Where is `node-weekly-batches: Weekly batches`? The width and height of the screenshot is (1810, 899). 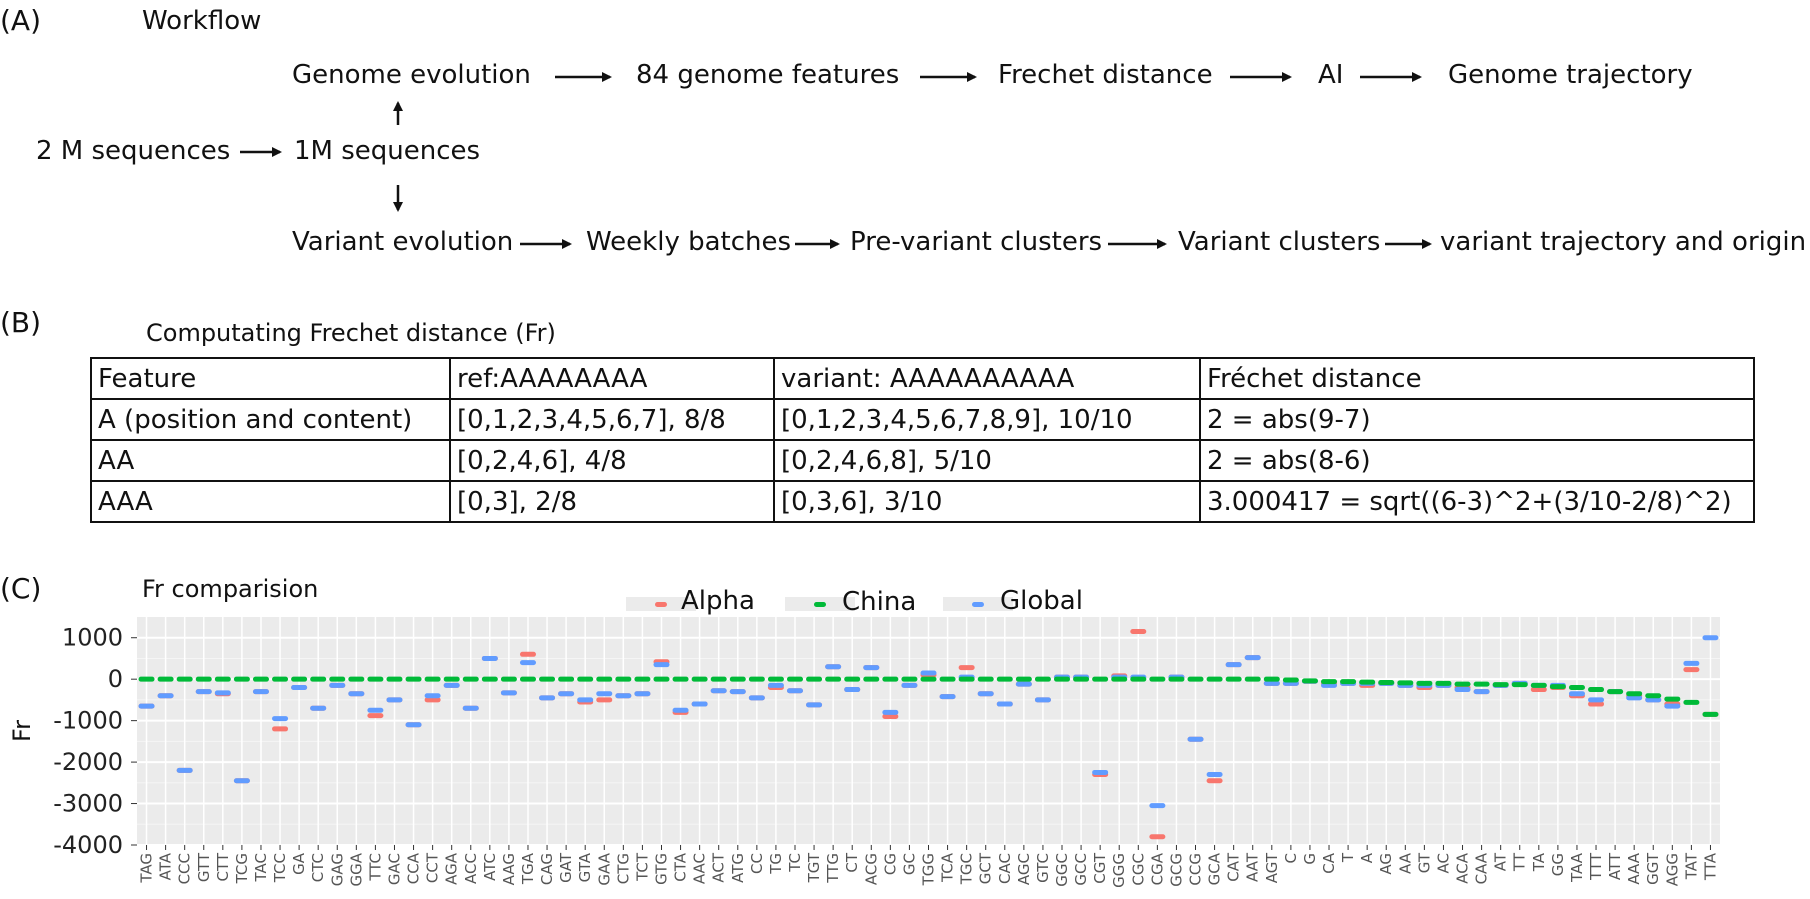
node-weekly-batches: Weekly batches is located at coordinates (689, 242).